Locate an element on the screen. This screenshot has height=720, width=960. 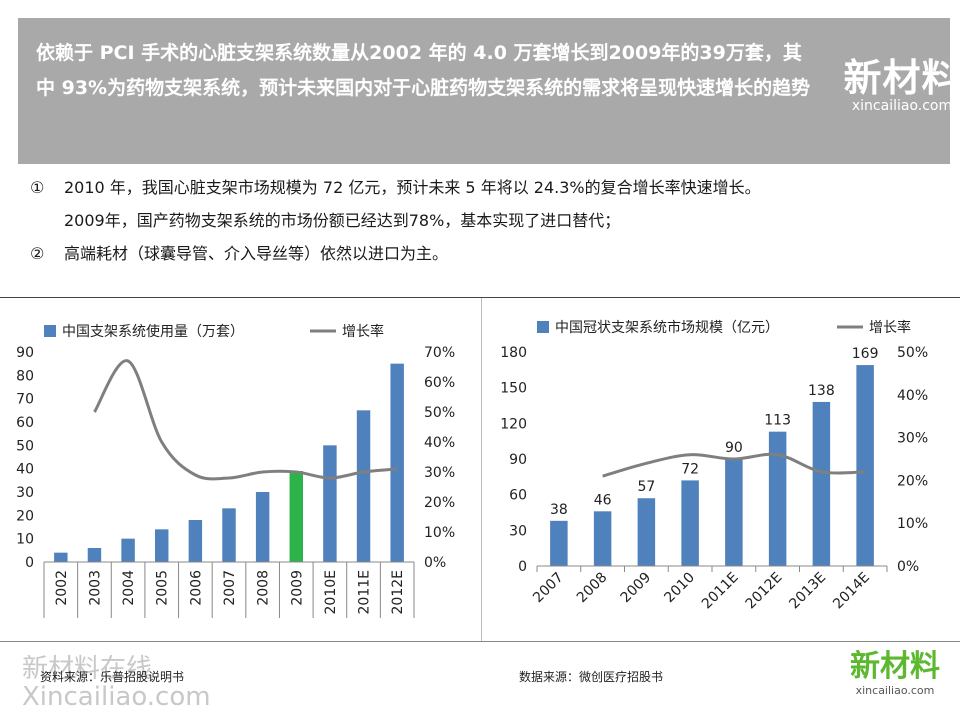
bullet-marker: ② is located at coordinates (37, 253).